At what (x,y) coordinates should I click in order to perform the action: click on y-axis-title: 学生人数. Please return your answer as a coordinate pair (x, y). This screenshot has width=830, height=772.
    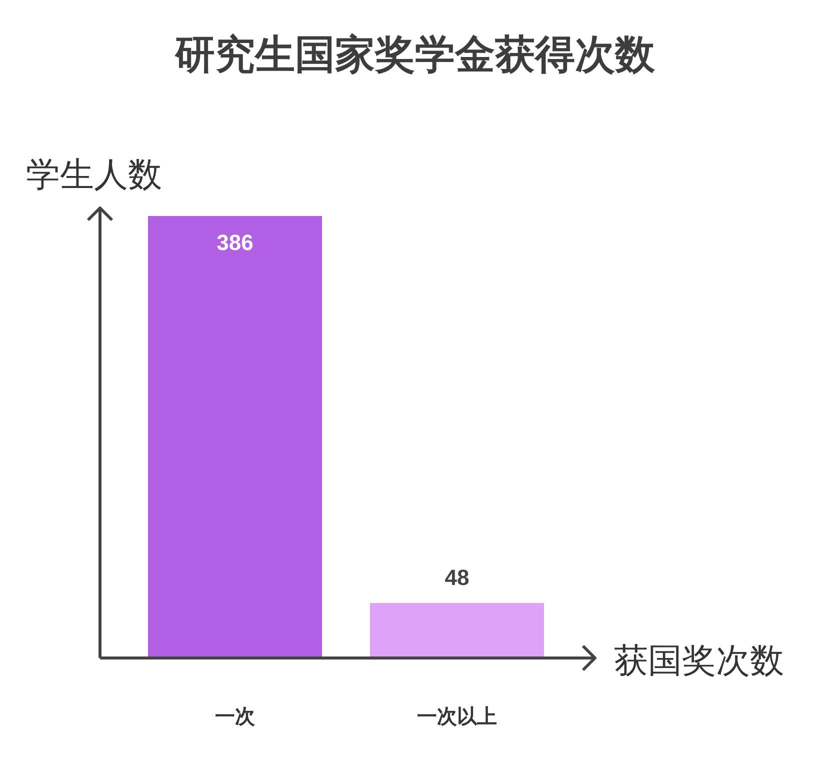
    Looking at the image, I should click on (94, 175).